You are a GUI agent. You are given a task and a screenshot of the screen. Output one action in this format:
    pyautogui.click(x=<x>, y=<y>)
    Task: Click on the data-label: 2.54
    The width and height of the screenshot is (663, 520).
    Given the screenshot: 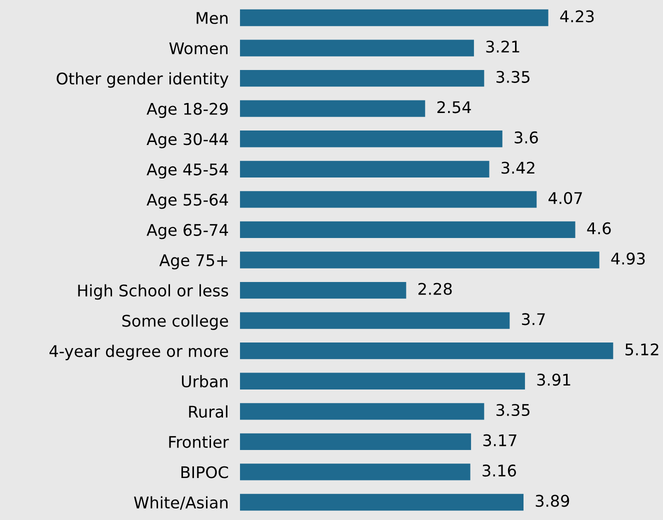 What is the action you would take?
    pyautogui.click(x=454, y=107)
    